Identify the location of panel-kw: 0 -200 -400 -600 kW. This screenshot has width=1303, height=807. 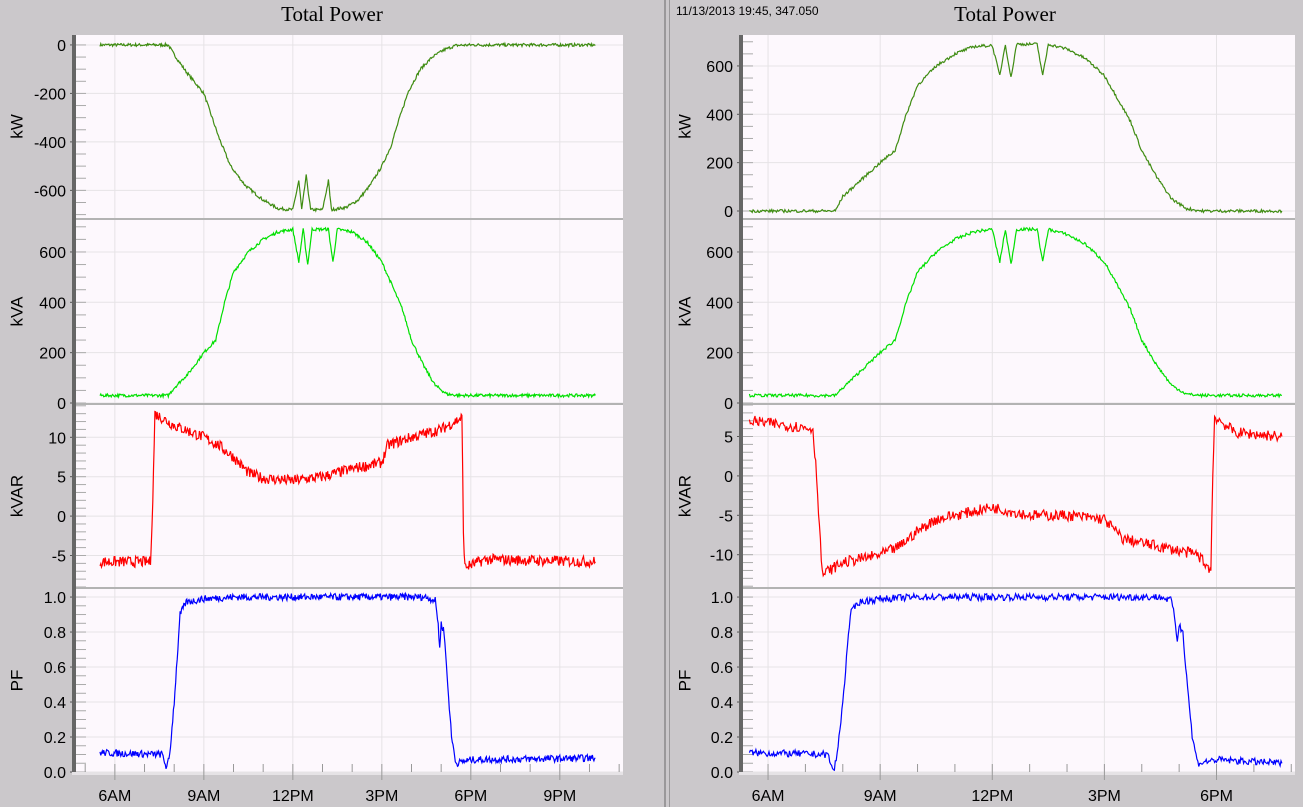
(315, 128).